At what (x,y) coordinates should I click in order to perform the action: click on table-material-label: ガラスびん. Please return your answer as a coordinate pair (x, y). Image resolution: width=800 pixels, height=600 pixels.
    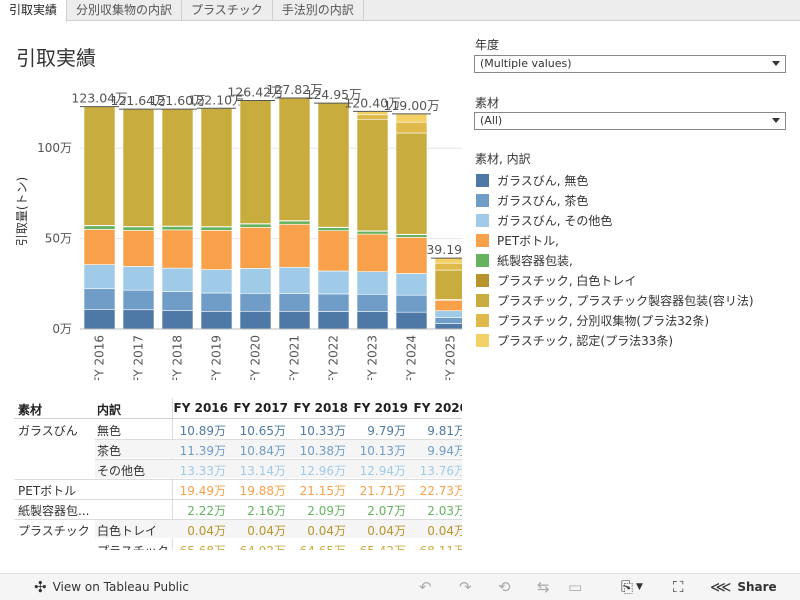
    Looking at the image, I should click on (48, 431).